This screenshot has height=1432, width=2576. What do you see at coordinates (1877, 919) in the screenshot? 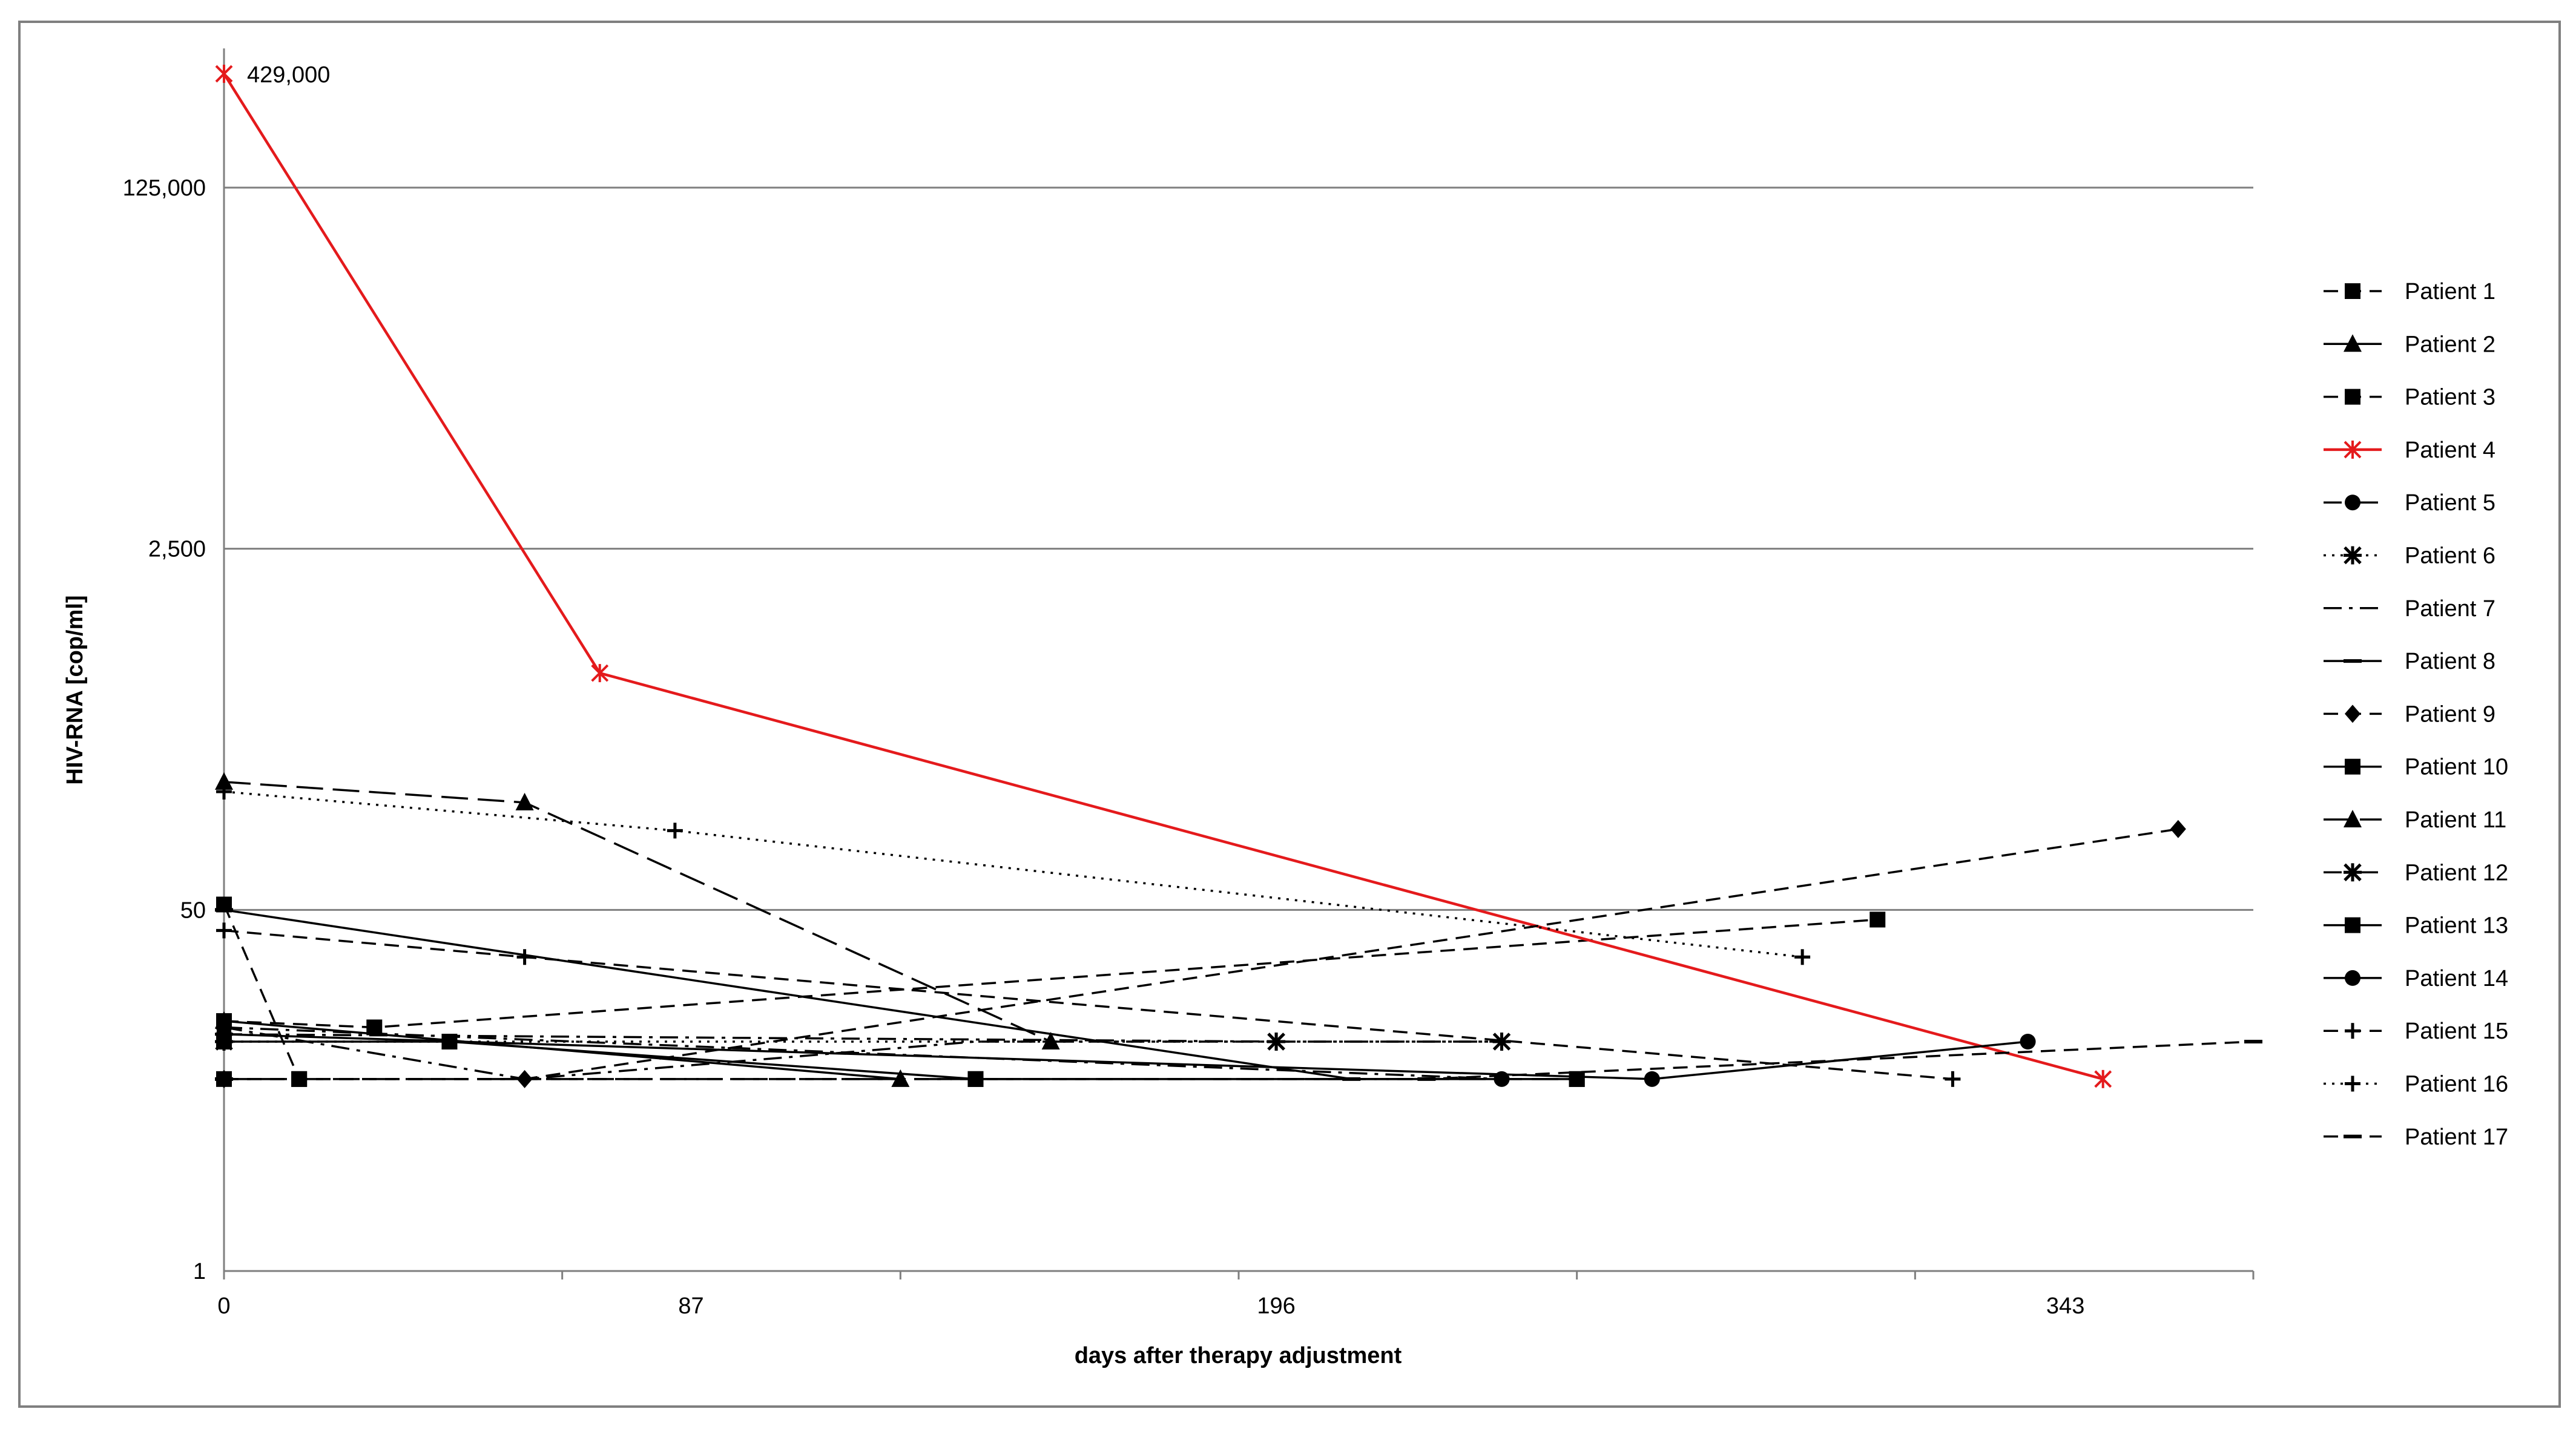
I see `data-point-s3-p3` at bounding box center [1877, 919].